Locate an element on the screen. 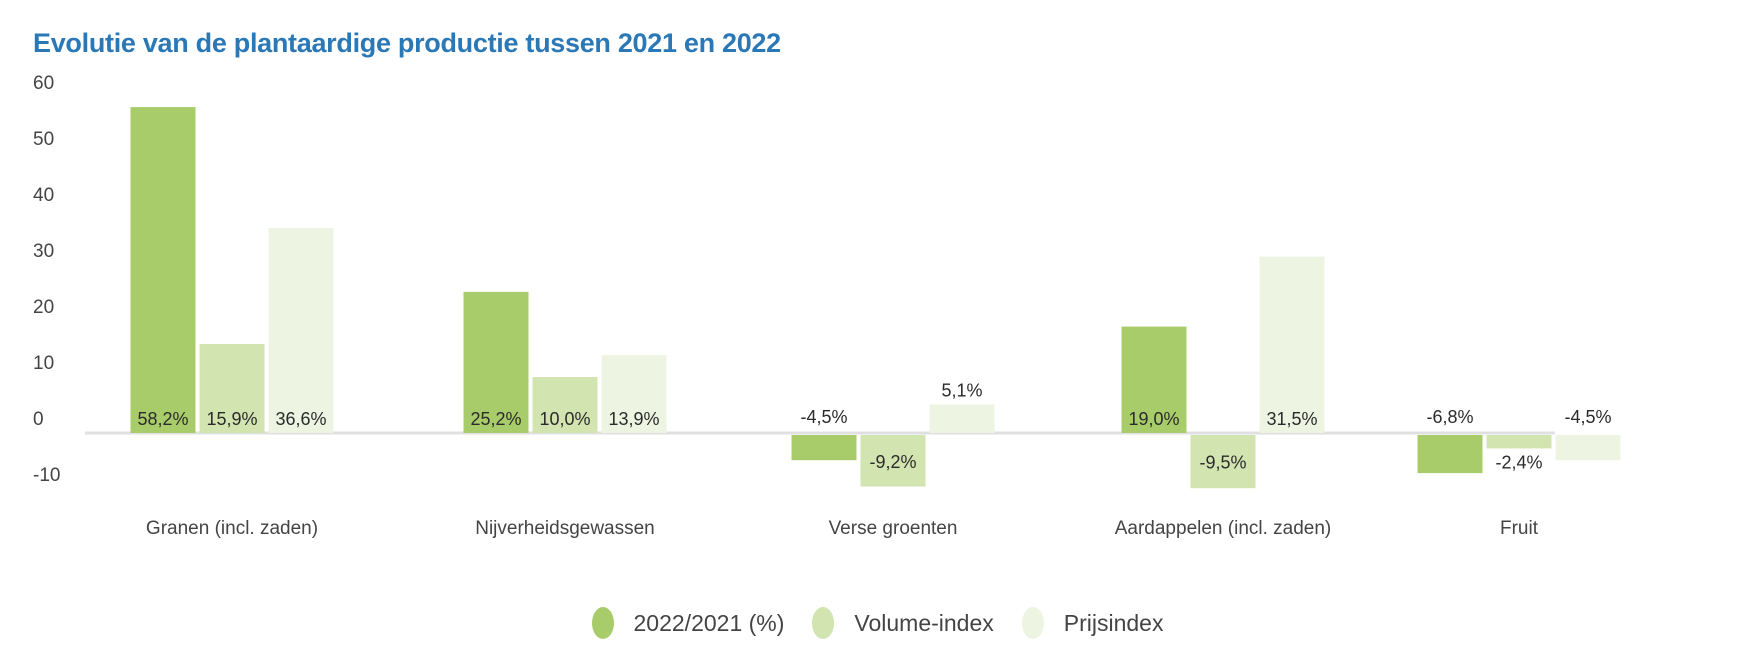 The height and width of the screenshot is (669, 1755). data-label-2-1: -9,2% is located at coordinates (892, 462).